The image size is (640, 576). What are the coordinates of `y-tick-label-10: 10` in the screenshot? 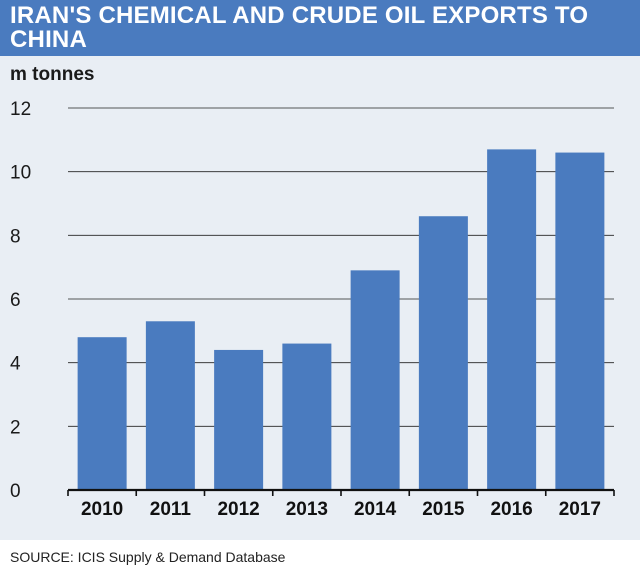 It's located at (20, 173).